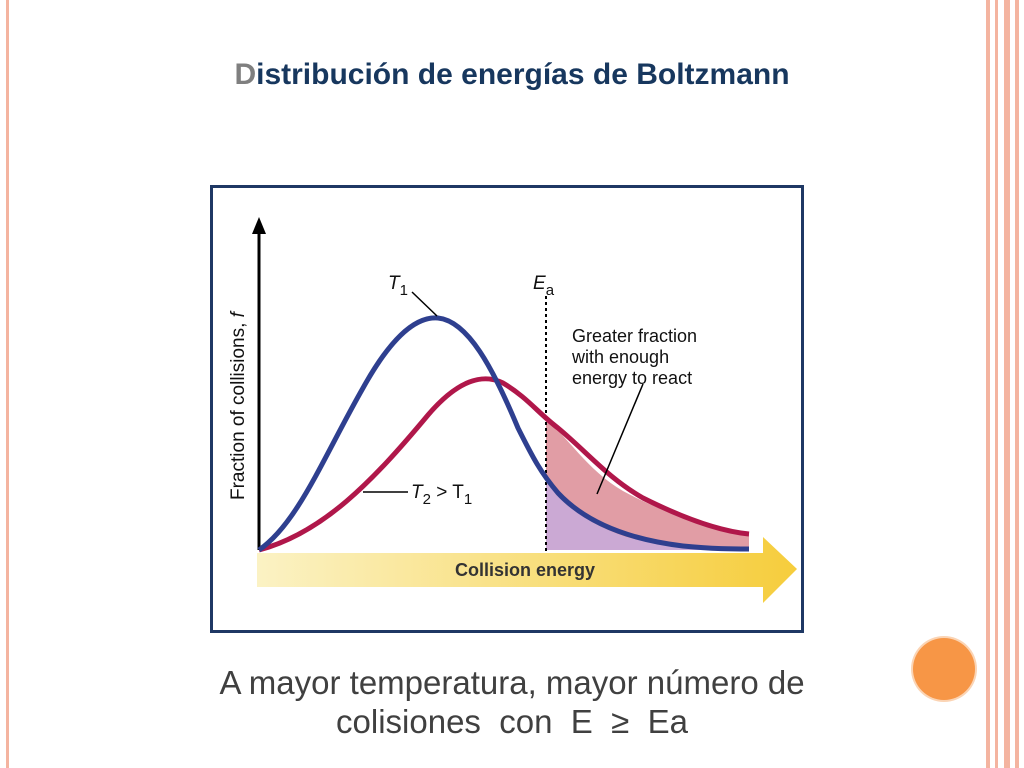 The image size is (1024, 768). Describe the element at coordinates (544, 286) in the screenshot. I see `ea-label: Ea` at that location.